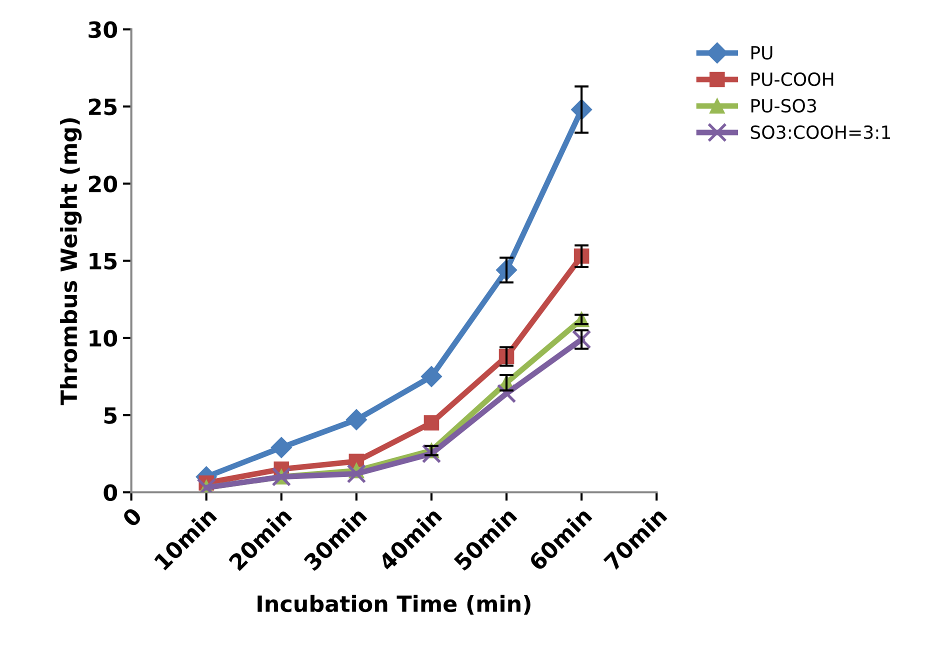  Describe the element at coordinates (394, 604) in the screenshot. I see `x-axis-title: Incubation Time (min)` at that location.